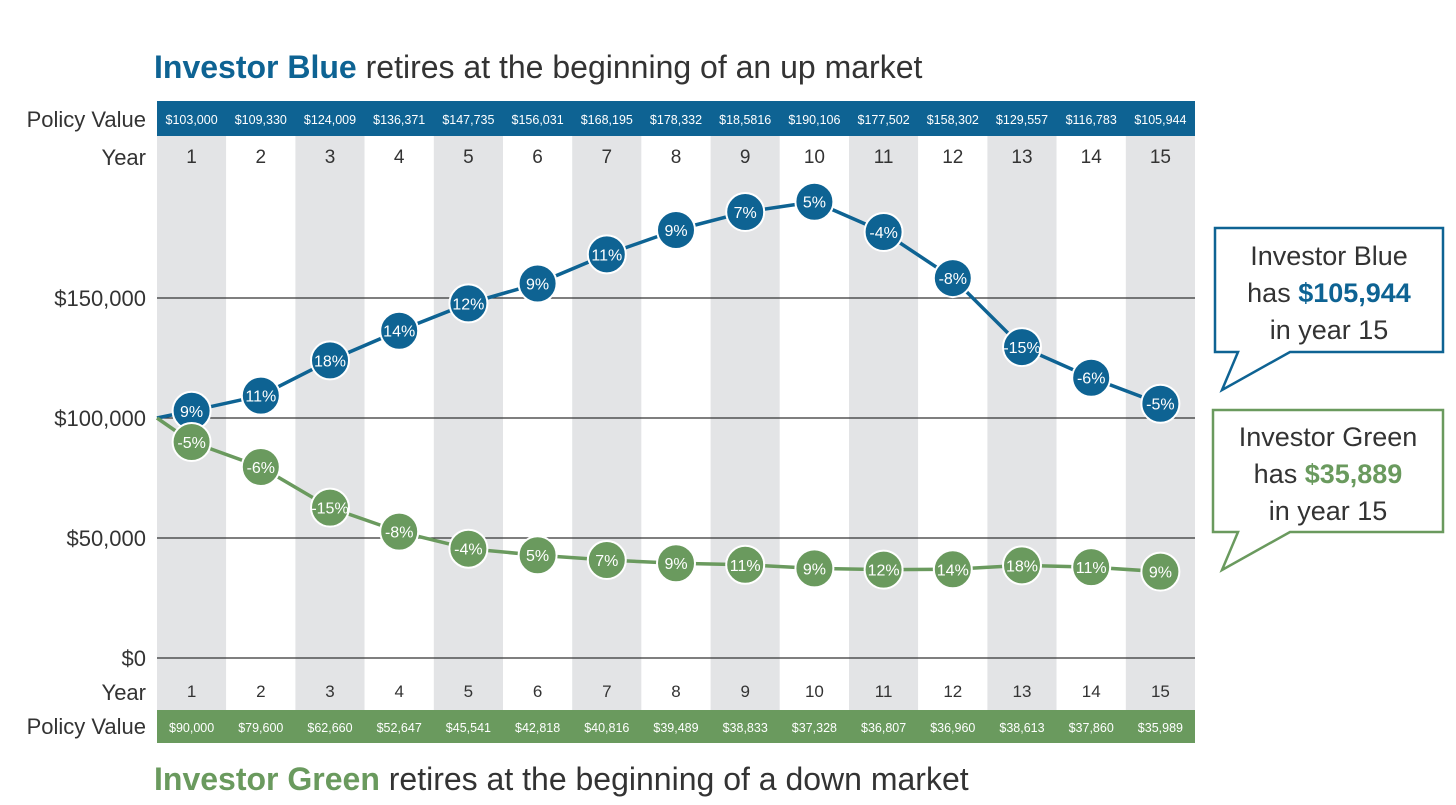 Image resolution: width=1456 pixels, height=805 pixels. What do you see at coordinates (330, 157) in the screenshot?
I see `year-label-top: 3` at bounding box center [330, 157].